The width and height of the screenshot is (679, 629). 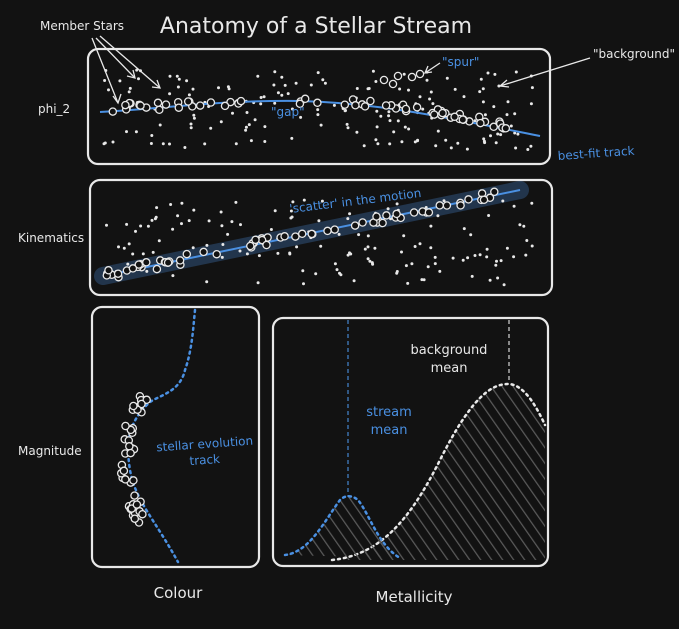 What do you see at coordinates (544, 72) in the screenshot?
I see `background-arrow` at bounding box center [544, 72].